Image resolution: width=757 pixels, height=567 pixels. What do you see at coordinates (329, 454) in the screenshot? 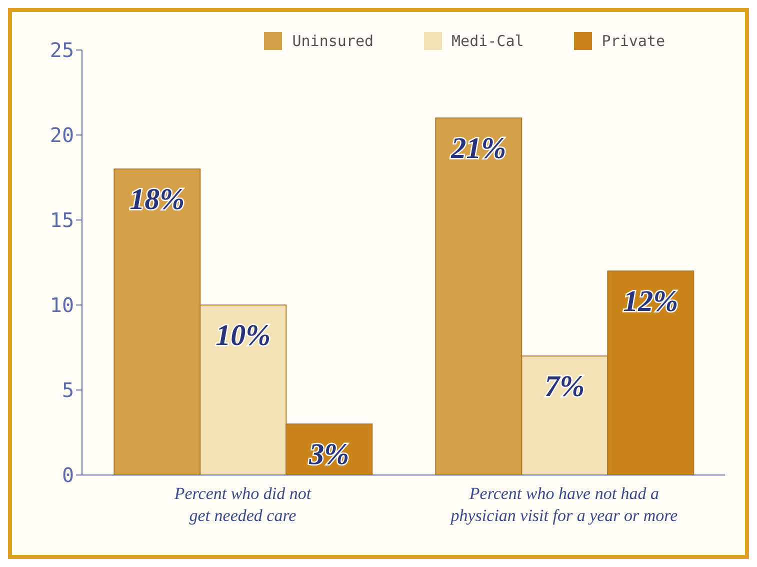
I see `data-label: 3%` at bounding box center [329, 454].